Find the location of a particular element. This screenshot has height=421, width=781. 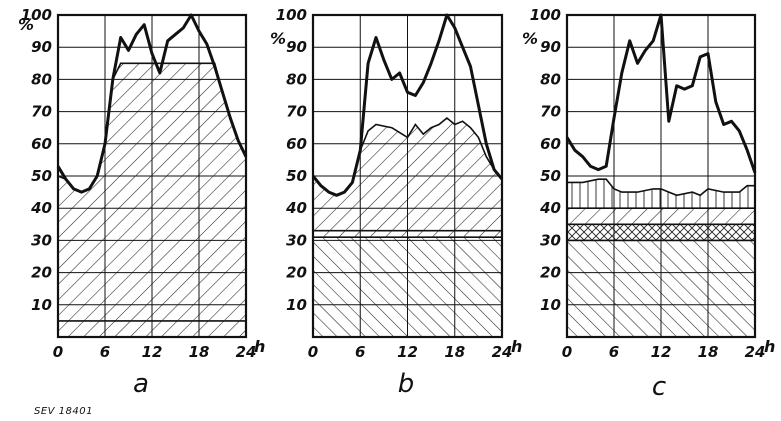

panel-label: b is located at coordinates (406, 384).